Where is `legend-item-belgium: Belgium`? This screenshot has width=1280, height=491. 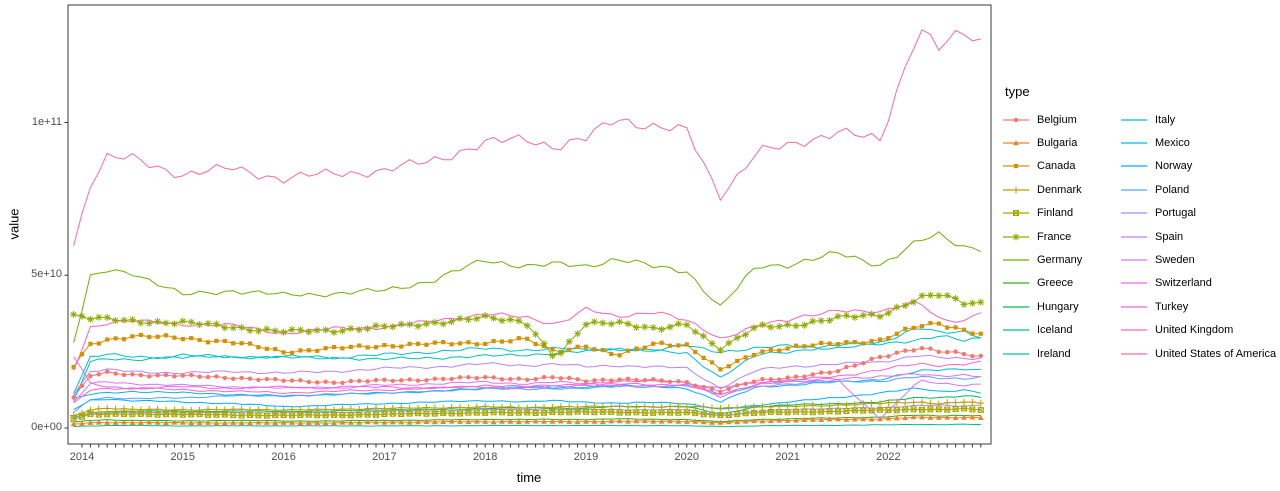
legend-item-belgium: Belgium is located at coordinates (1061, 119).